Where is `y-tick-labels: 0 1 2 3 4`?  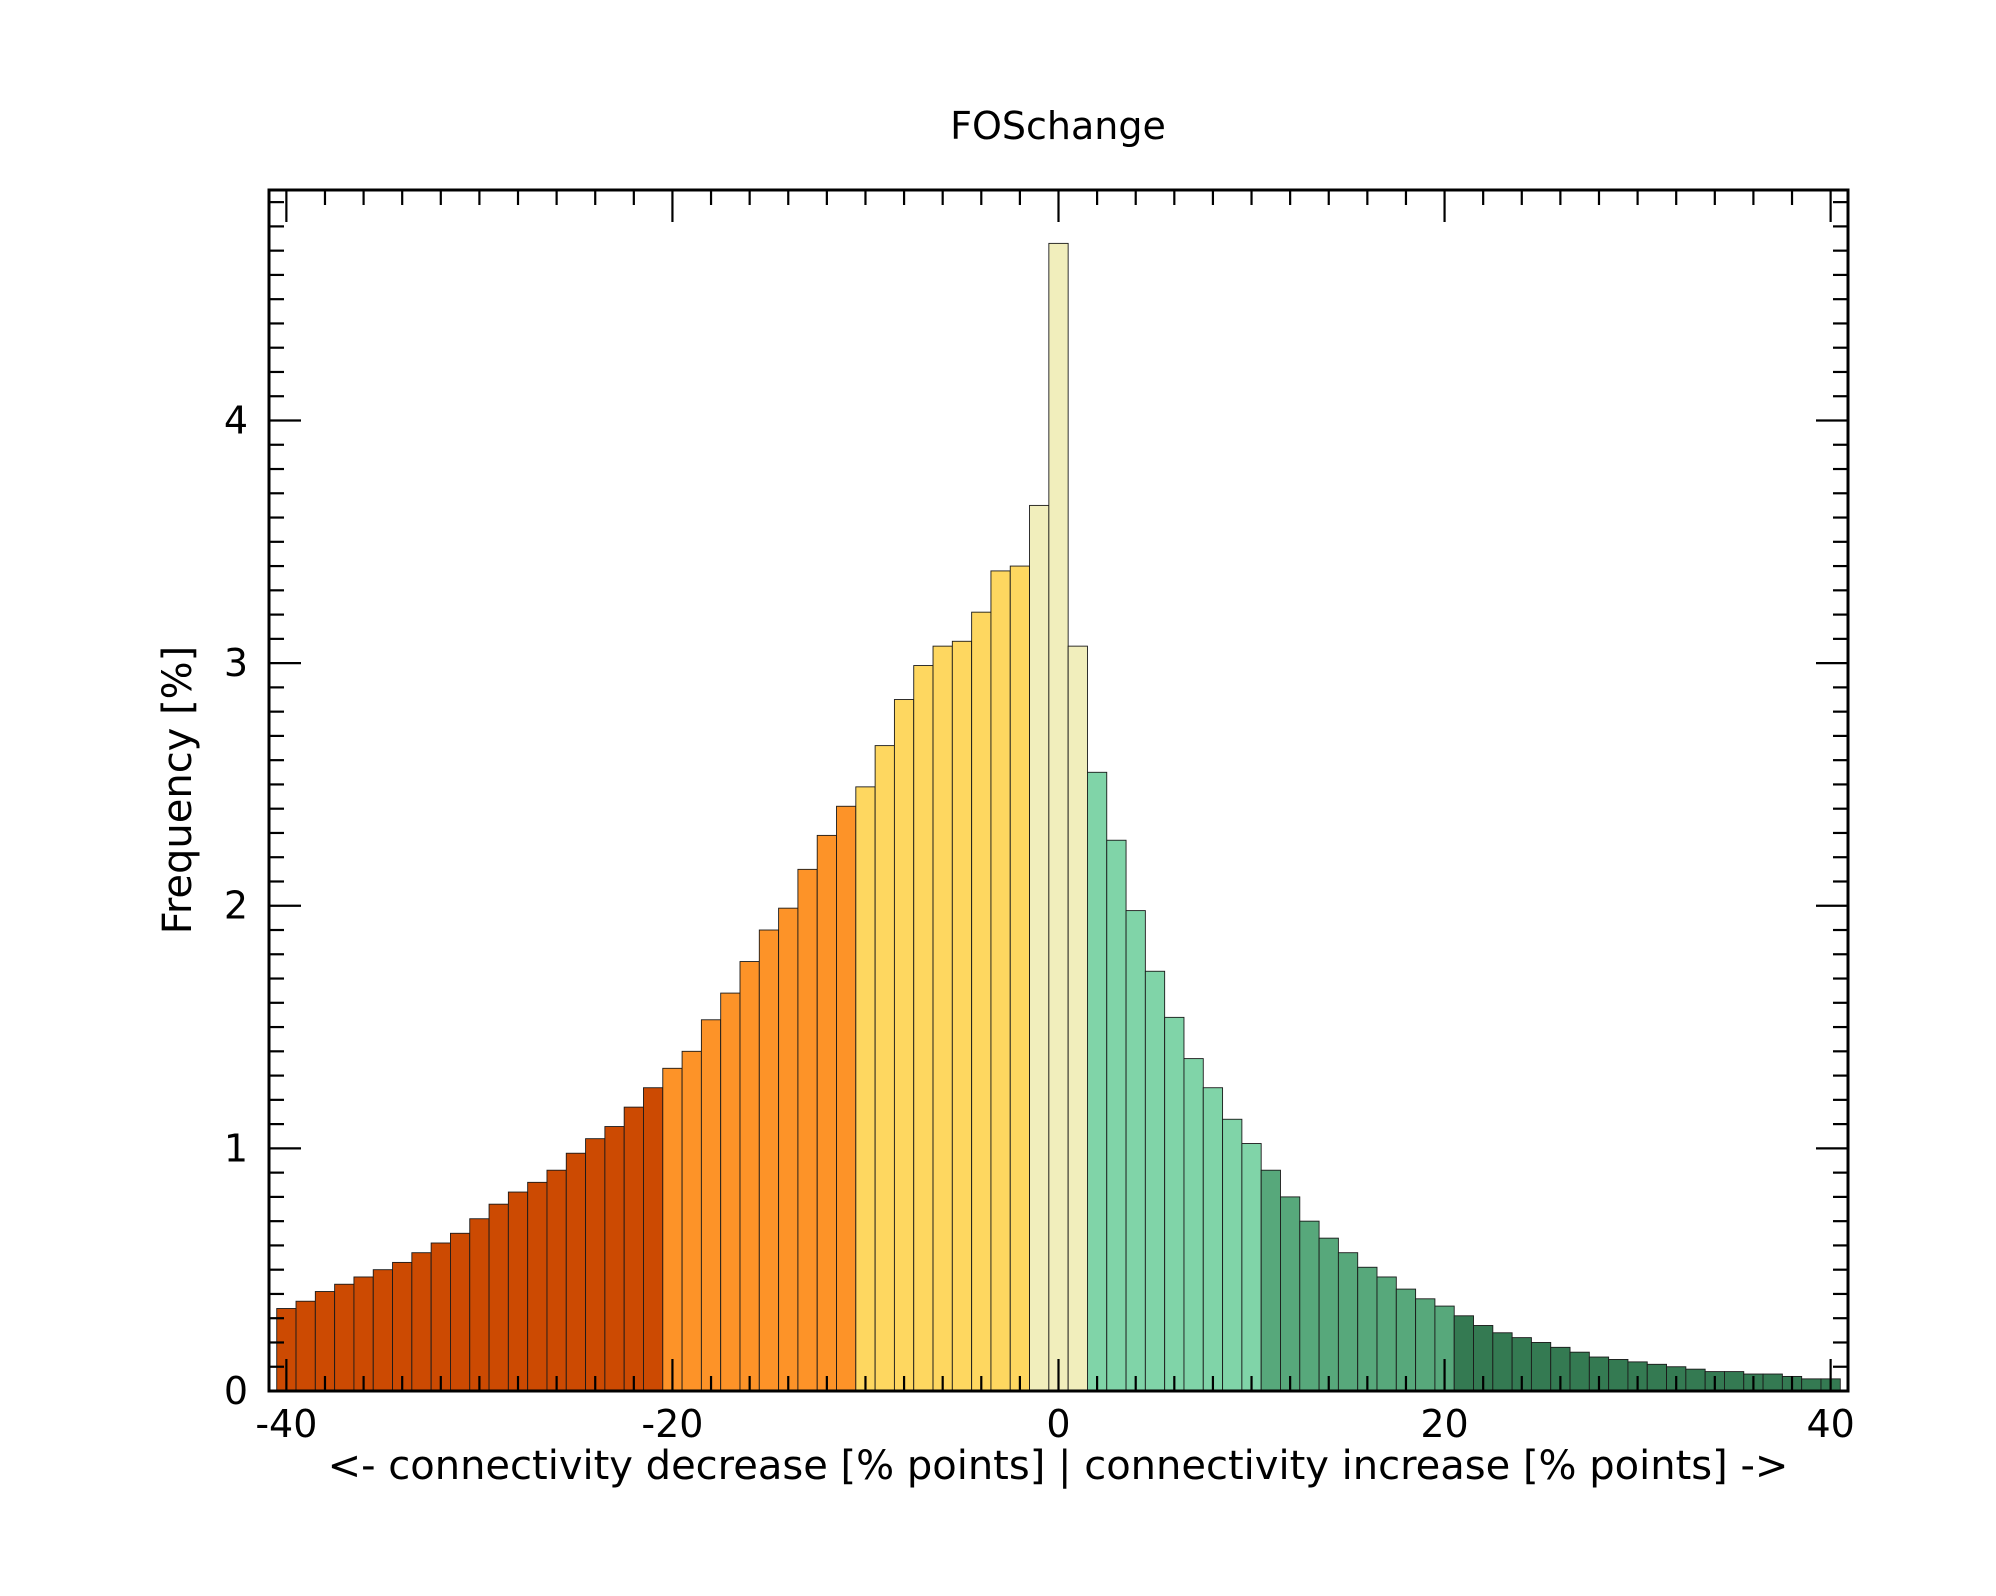
y-tick-labels: 0 1 2 3 4 is located at coordinates (236, 905).